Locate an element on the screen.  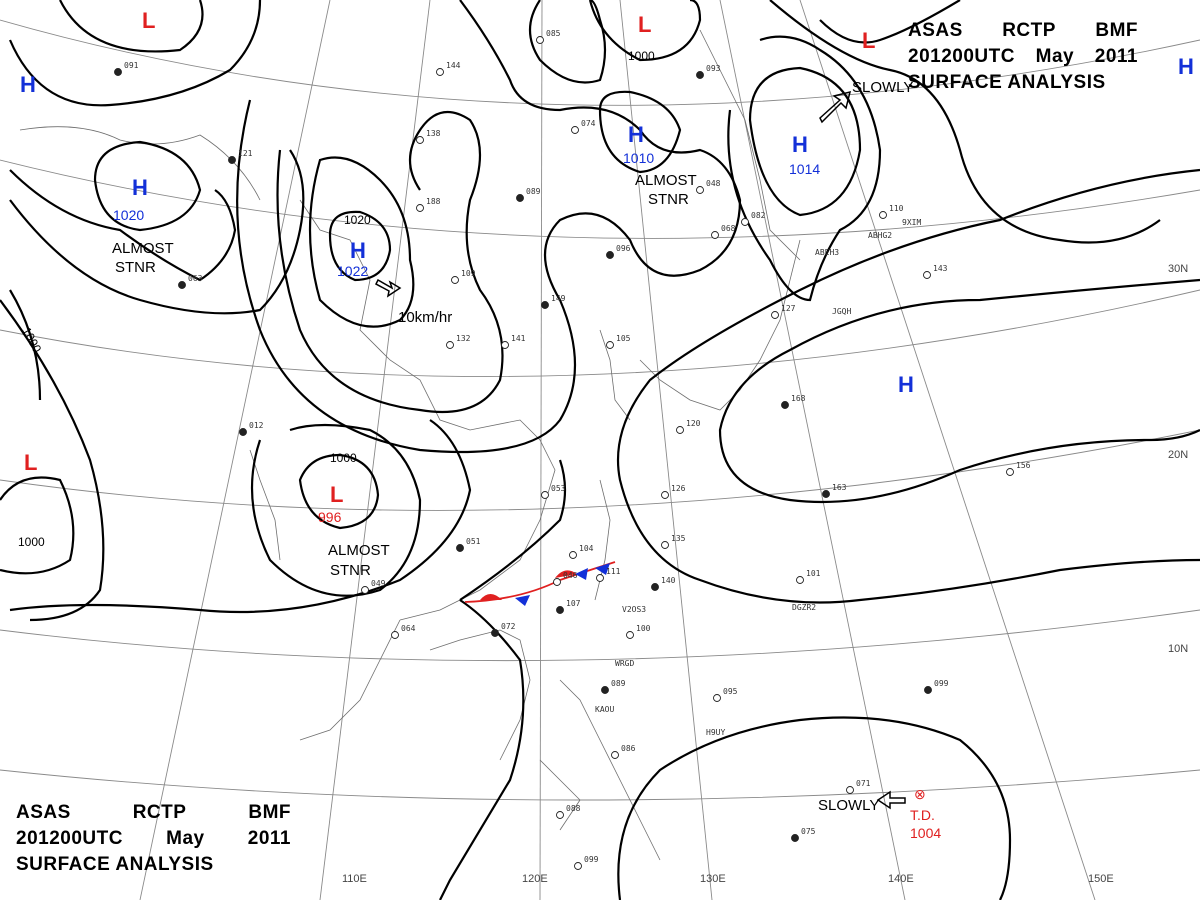
station-pressure: 071 is located at coordinates (863, 783).